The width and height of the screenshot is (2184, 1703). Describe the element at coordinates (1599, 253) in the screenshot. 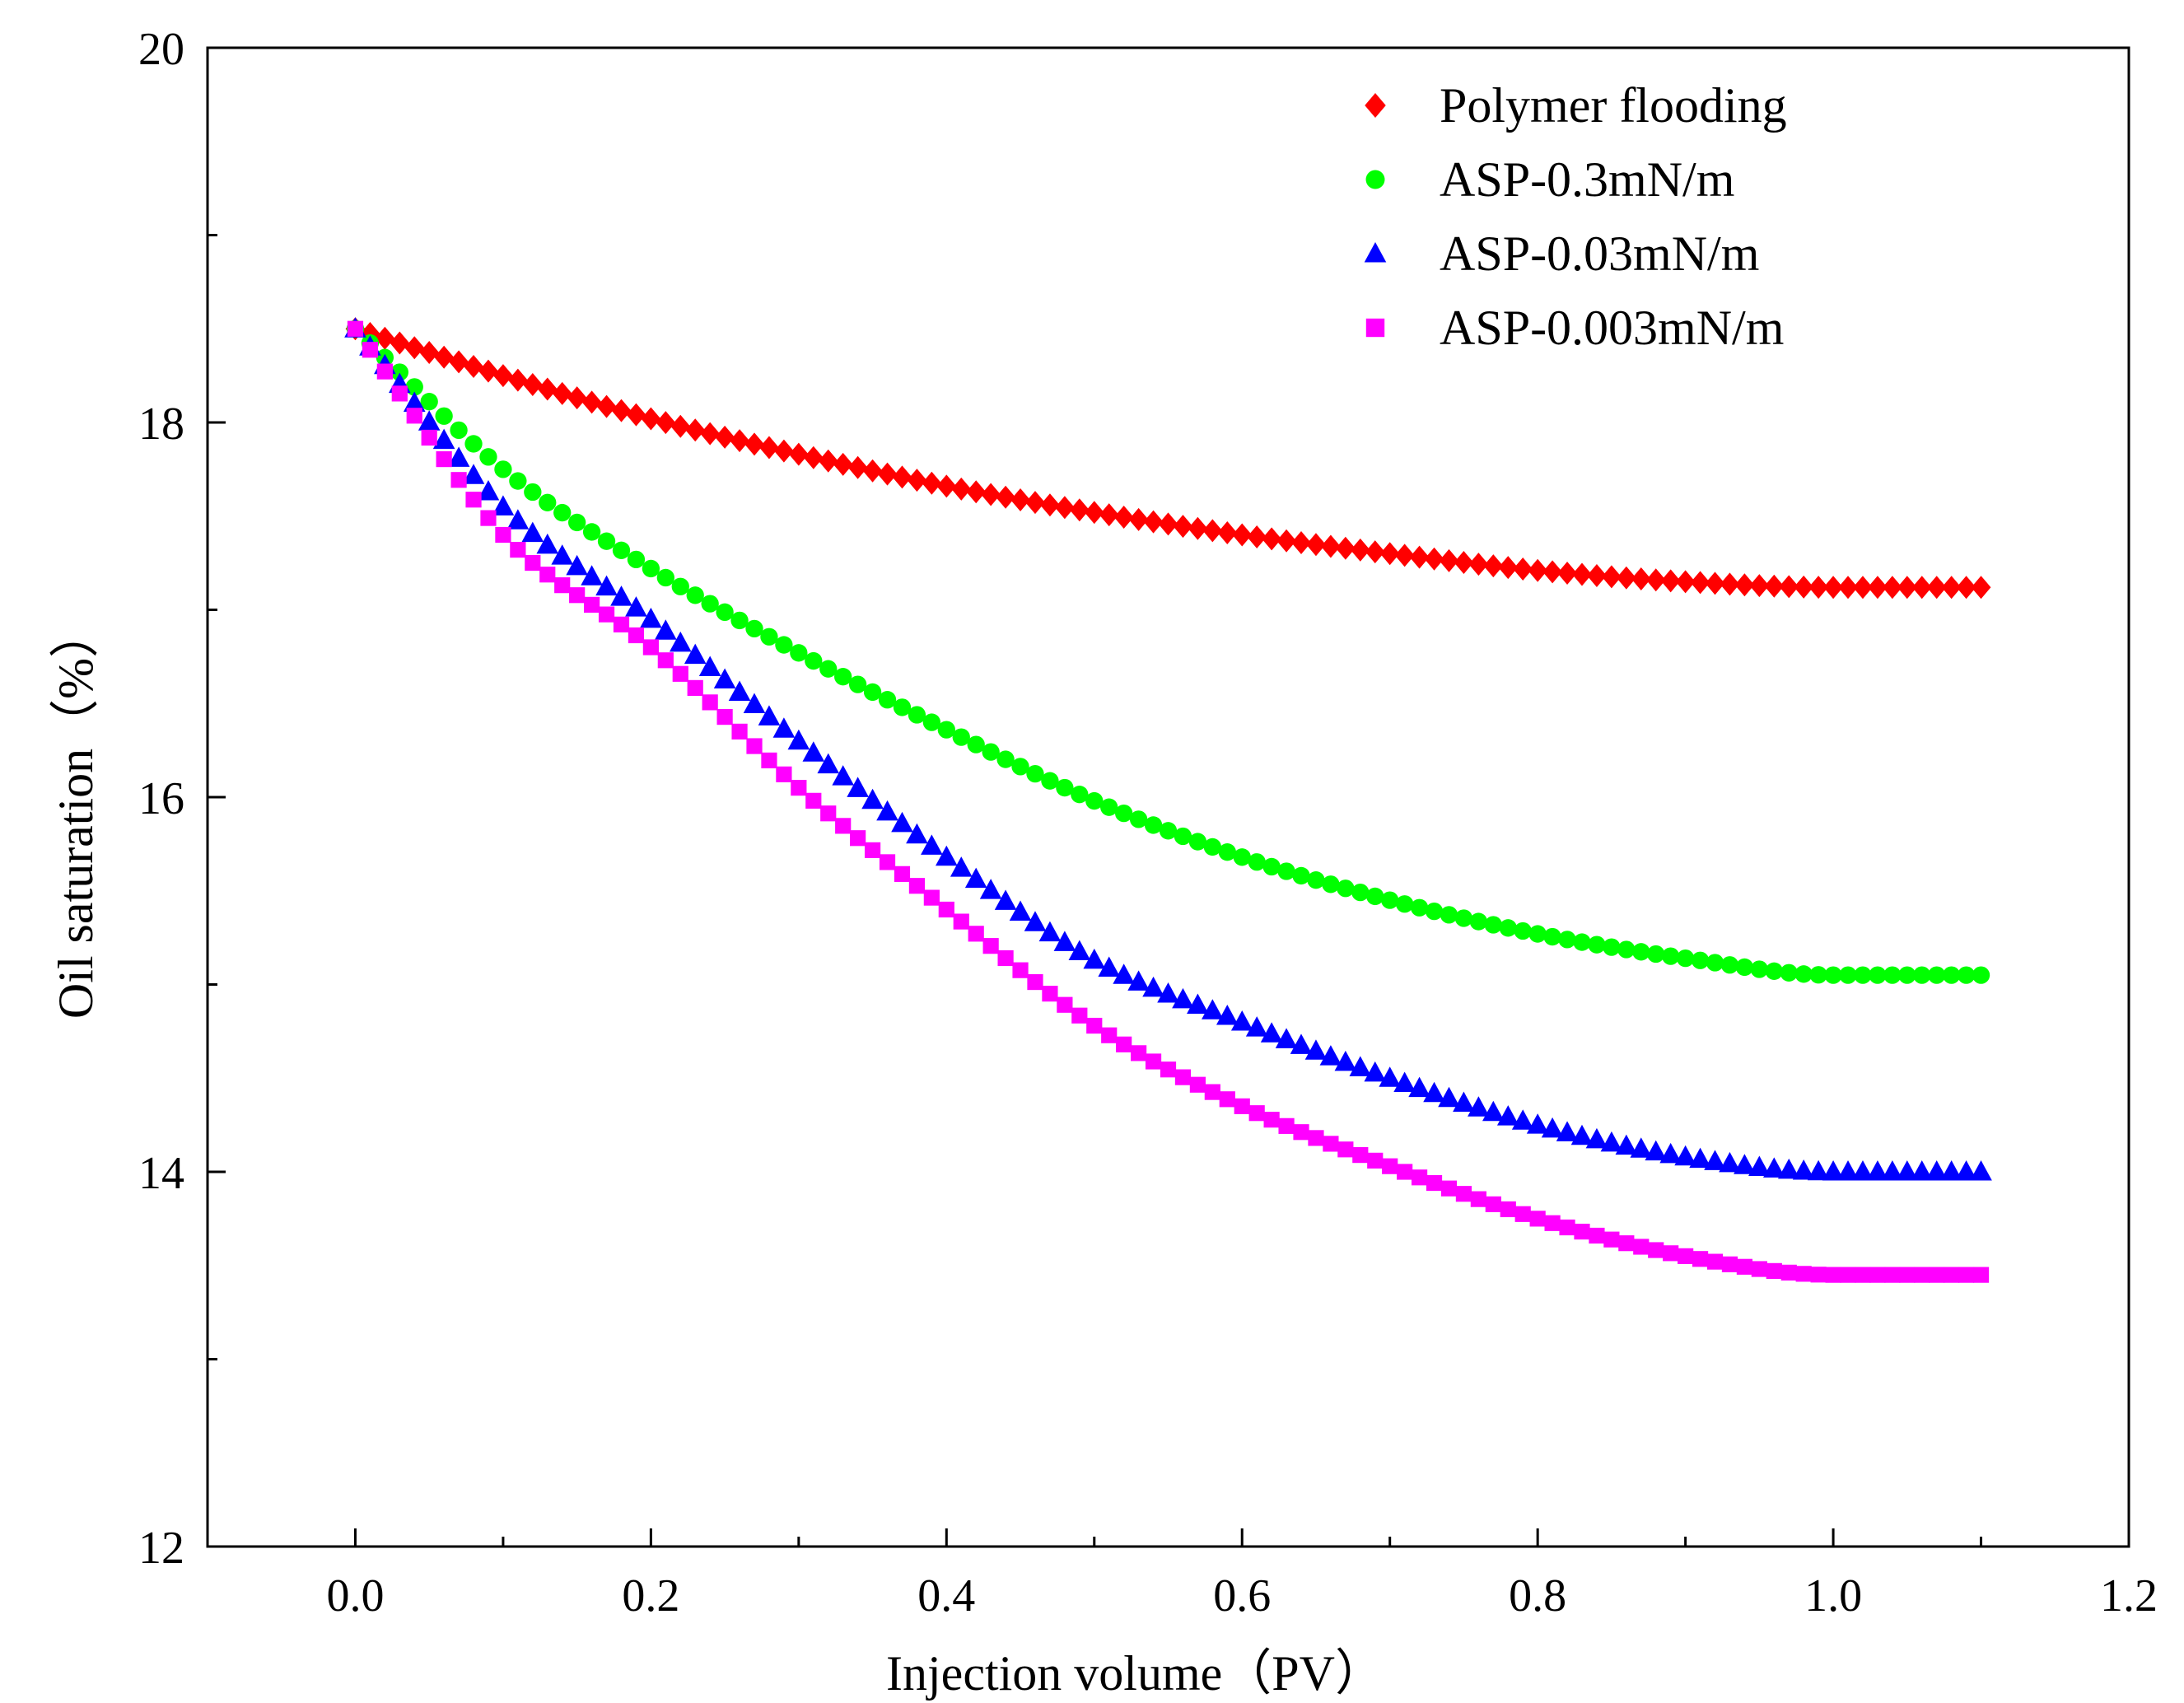

I see `legend-label-3: ASP-0.03mN/m` at that location.